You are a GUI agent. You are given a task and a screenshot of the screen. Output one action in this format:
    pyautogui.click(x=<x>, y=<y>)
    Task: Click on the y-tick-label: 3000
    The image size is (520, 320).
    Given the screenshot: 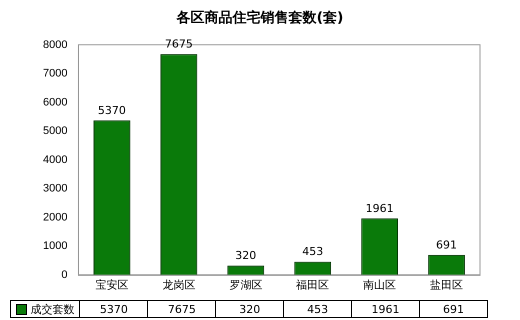 What is the action you would take?
    pyautogui.click(x=55, y=188)
    